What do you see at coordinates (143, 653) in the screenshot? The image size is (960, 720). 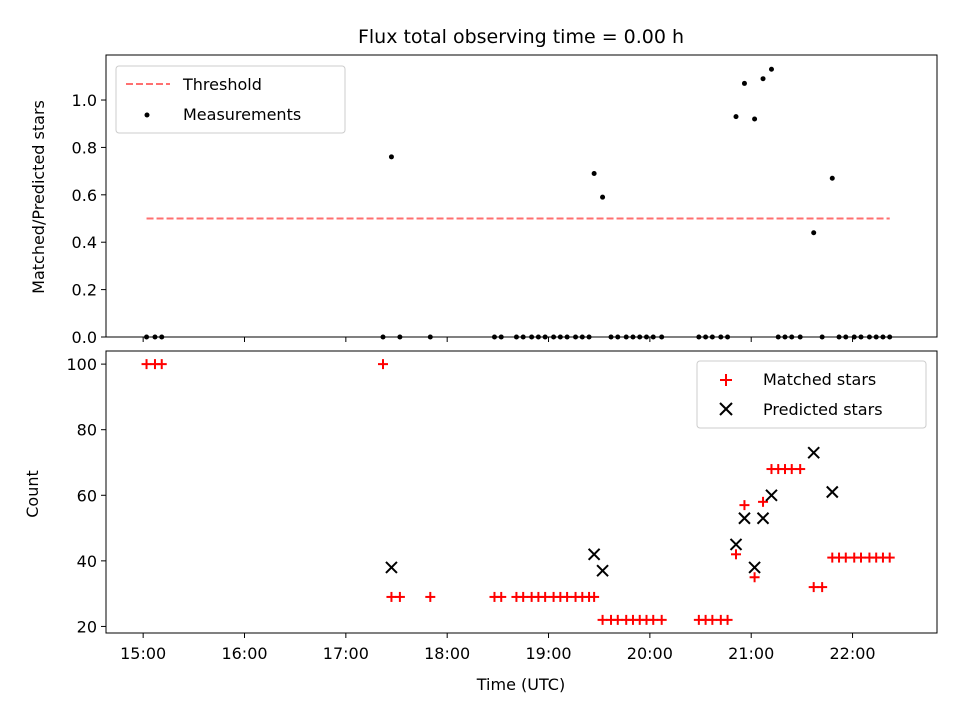 I see `bottom-x-tick-label: 15:00` at bounding box center [143, 653].